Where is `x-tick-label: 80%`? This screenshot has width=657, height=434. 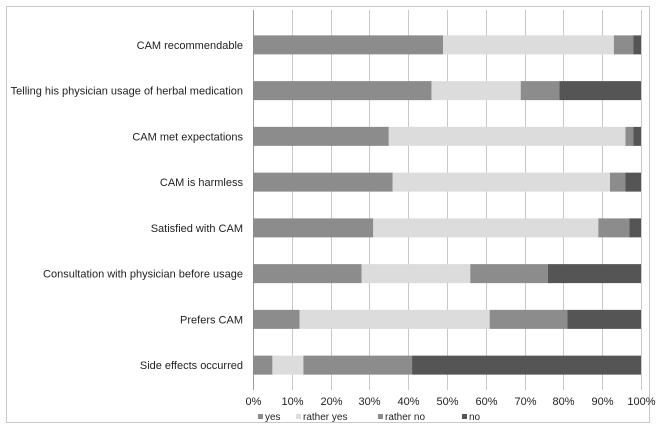
x-tick-label: 80% is located at coordinates (563, 402).